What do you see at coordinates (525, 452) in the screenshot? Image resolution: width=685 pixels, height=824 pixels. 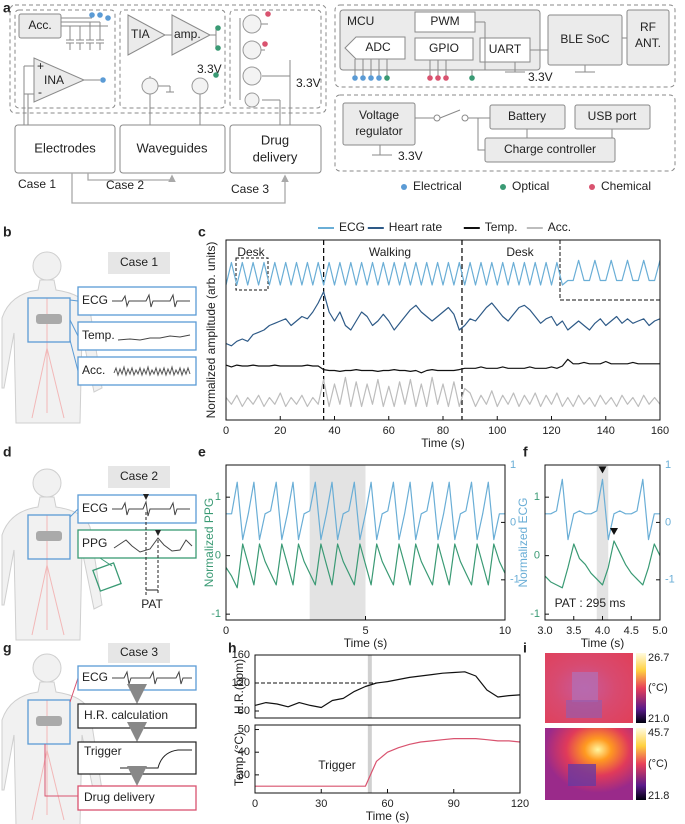 I see `label: f` at bounding box center [525, 452].